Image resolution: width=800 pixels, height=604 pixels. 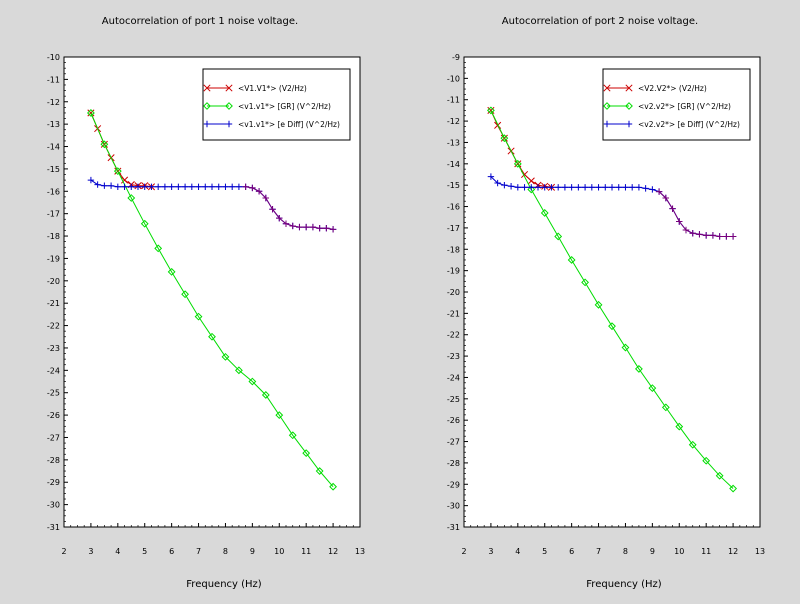 I want to click on legend-label: <v1.v1*> [e Diff] (V^2/Hz), so click(x=289, y=124).